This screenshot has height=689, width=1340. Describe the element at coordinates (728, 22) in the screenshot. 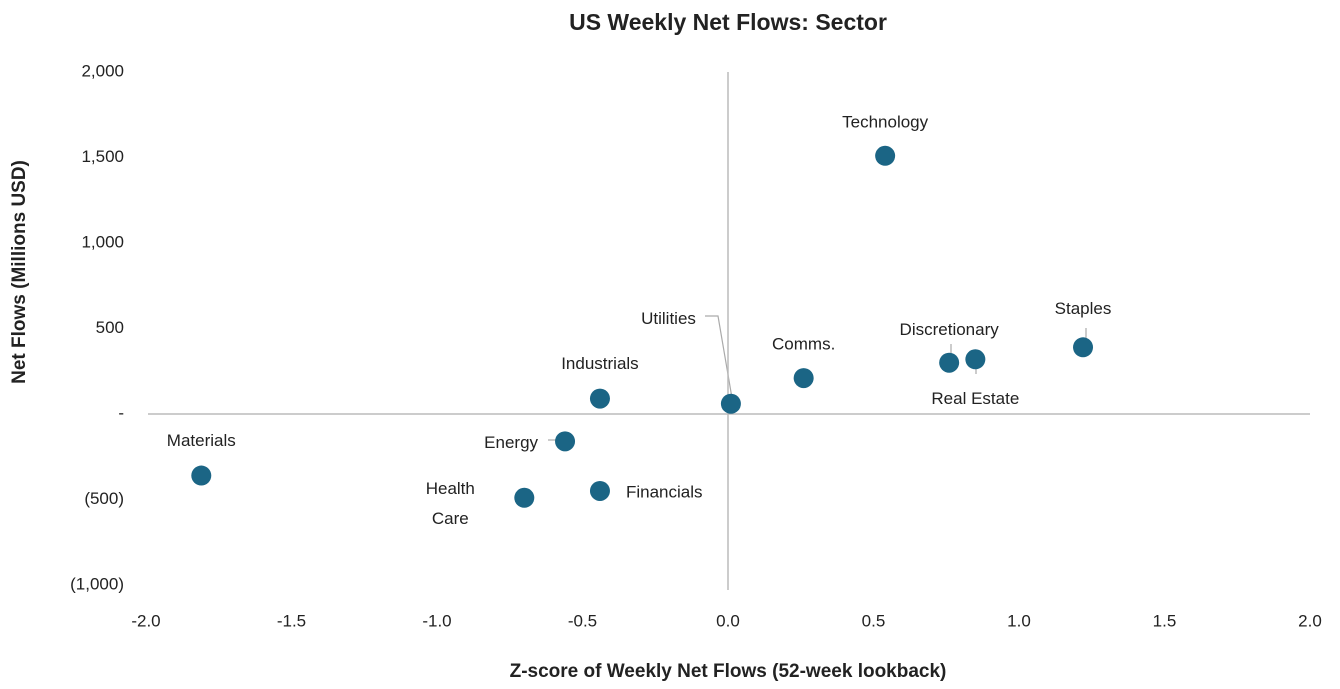

I see `chart-title: US Weekly Net Flows: Sector` at that location.